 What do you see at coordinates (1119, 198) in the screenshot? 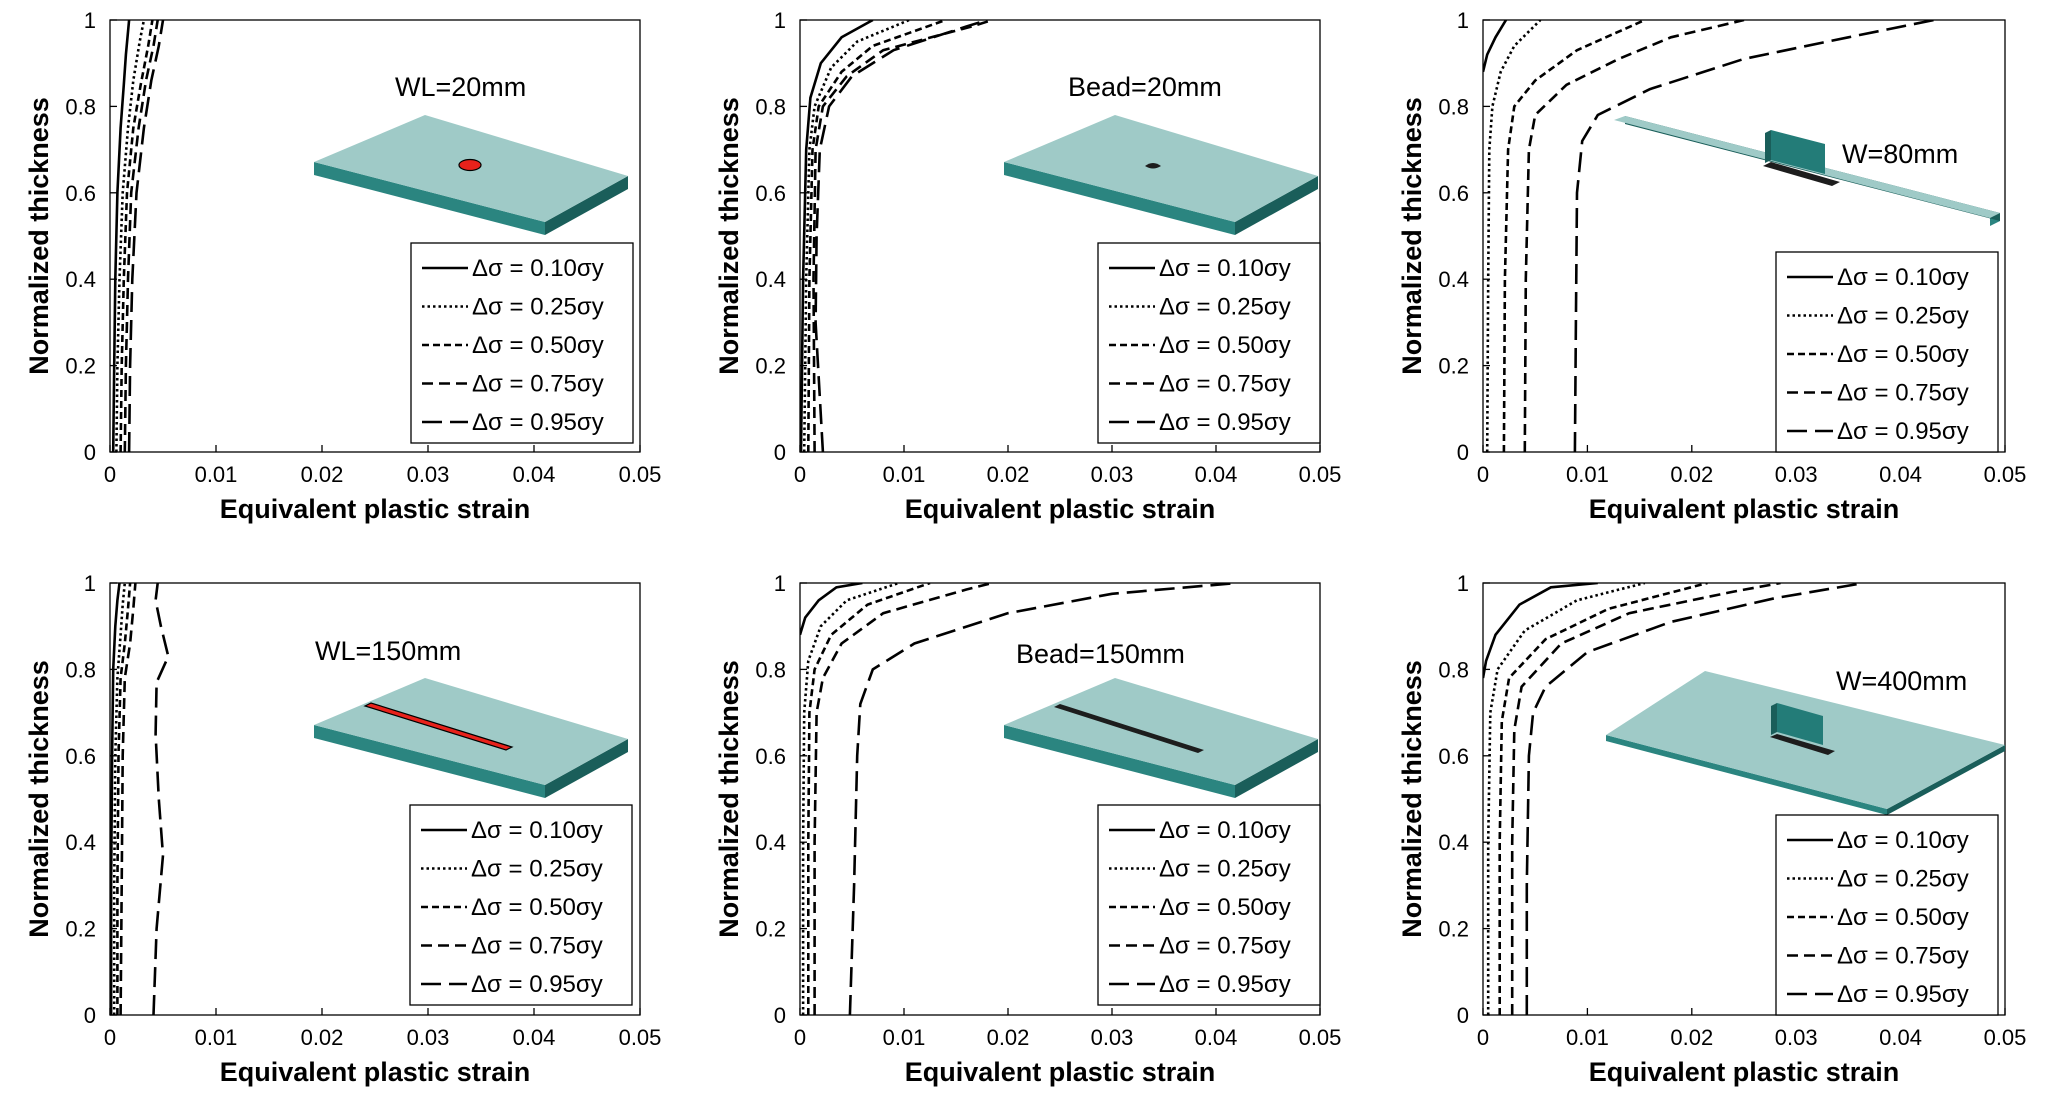
I see `plate-front` at bounding box center [1119, 198].